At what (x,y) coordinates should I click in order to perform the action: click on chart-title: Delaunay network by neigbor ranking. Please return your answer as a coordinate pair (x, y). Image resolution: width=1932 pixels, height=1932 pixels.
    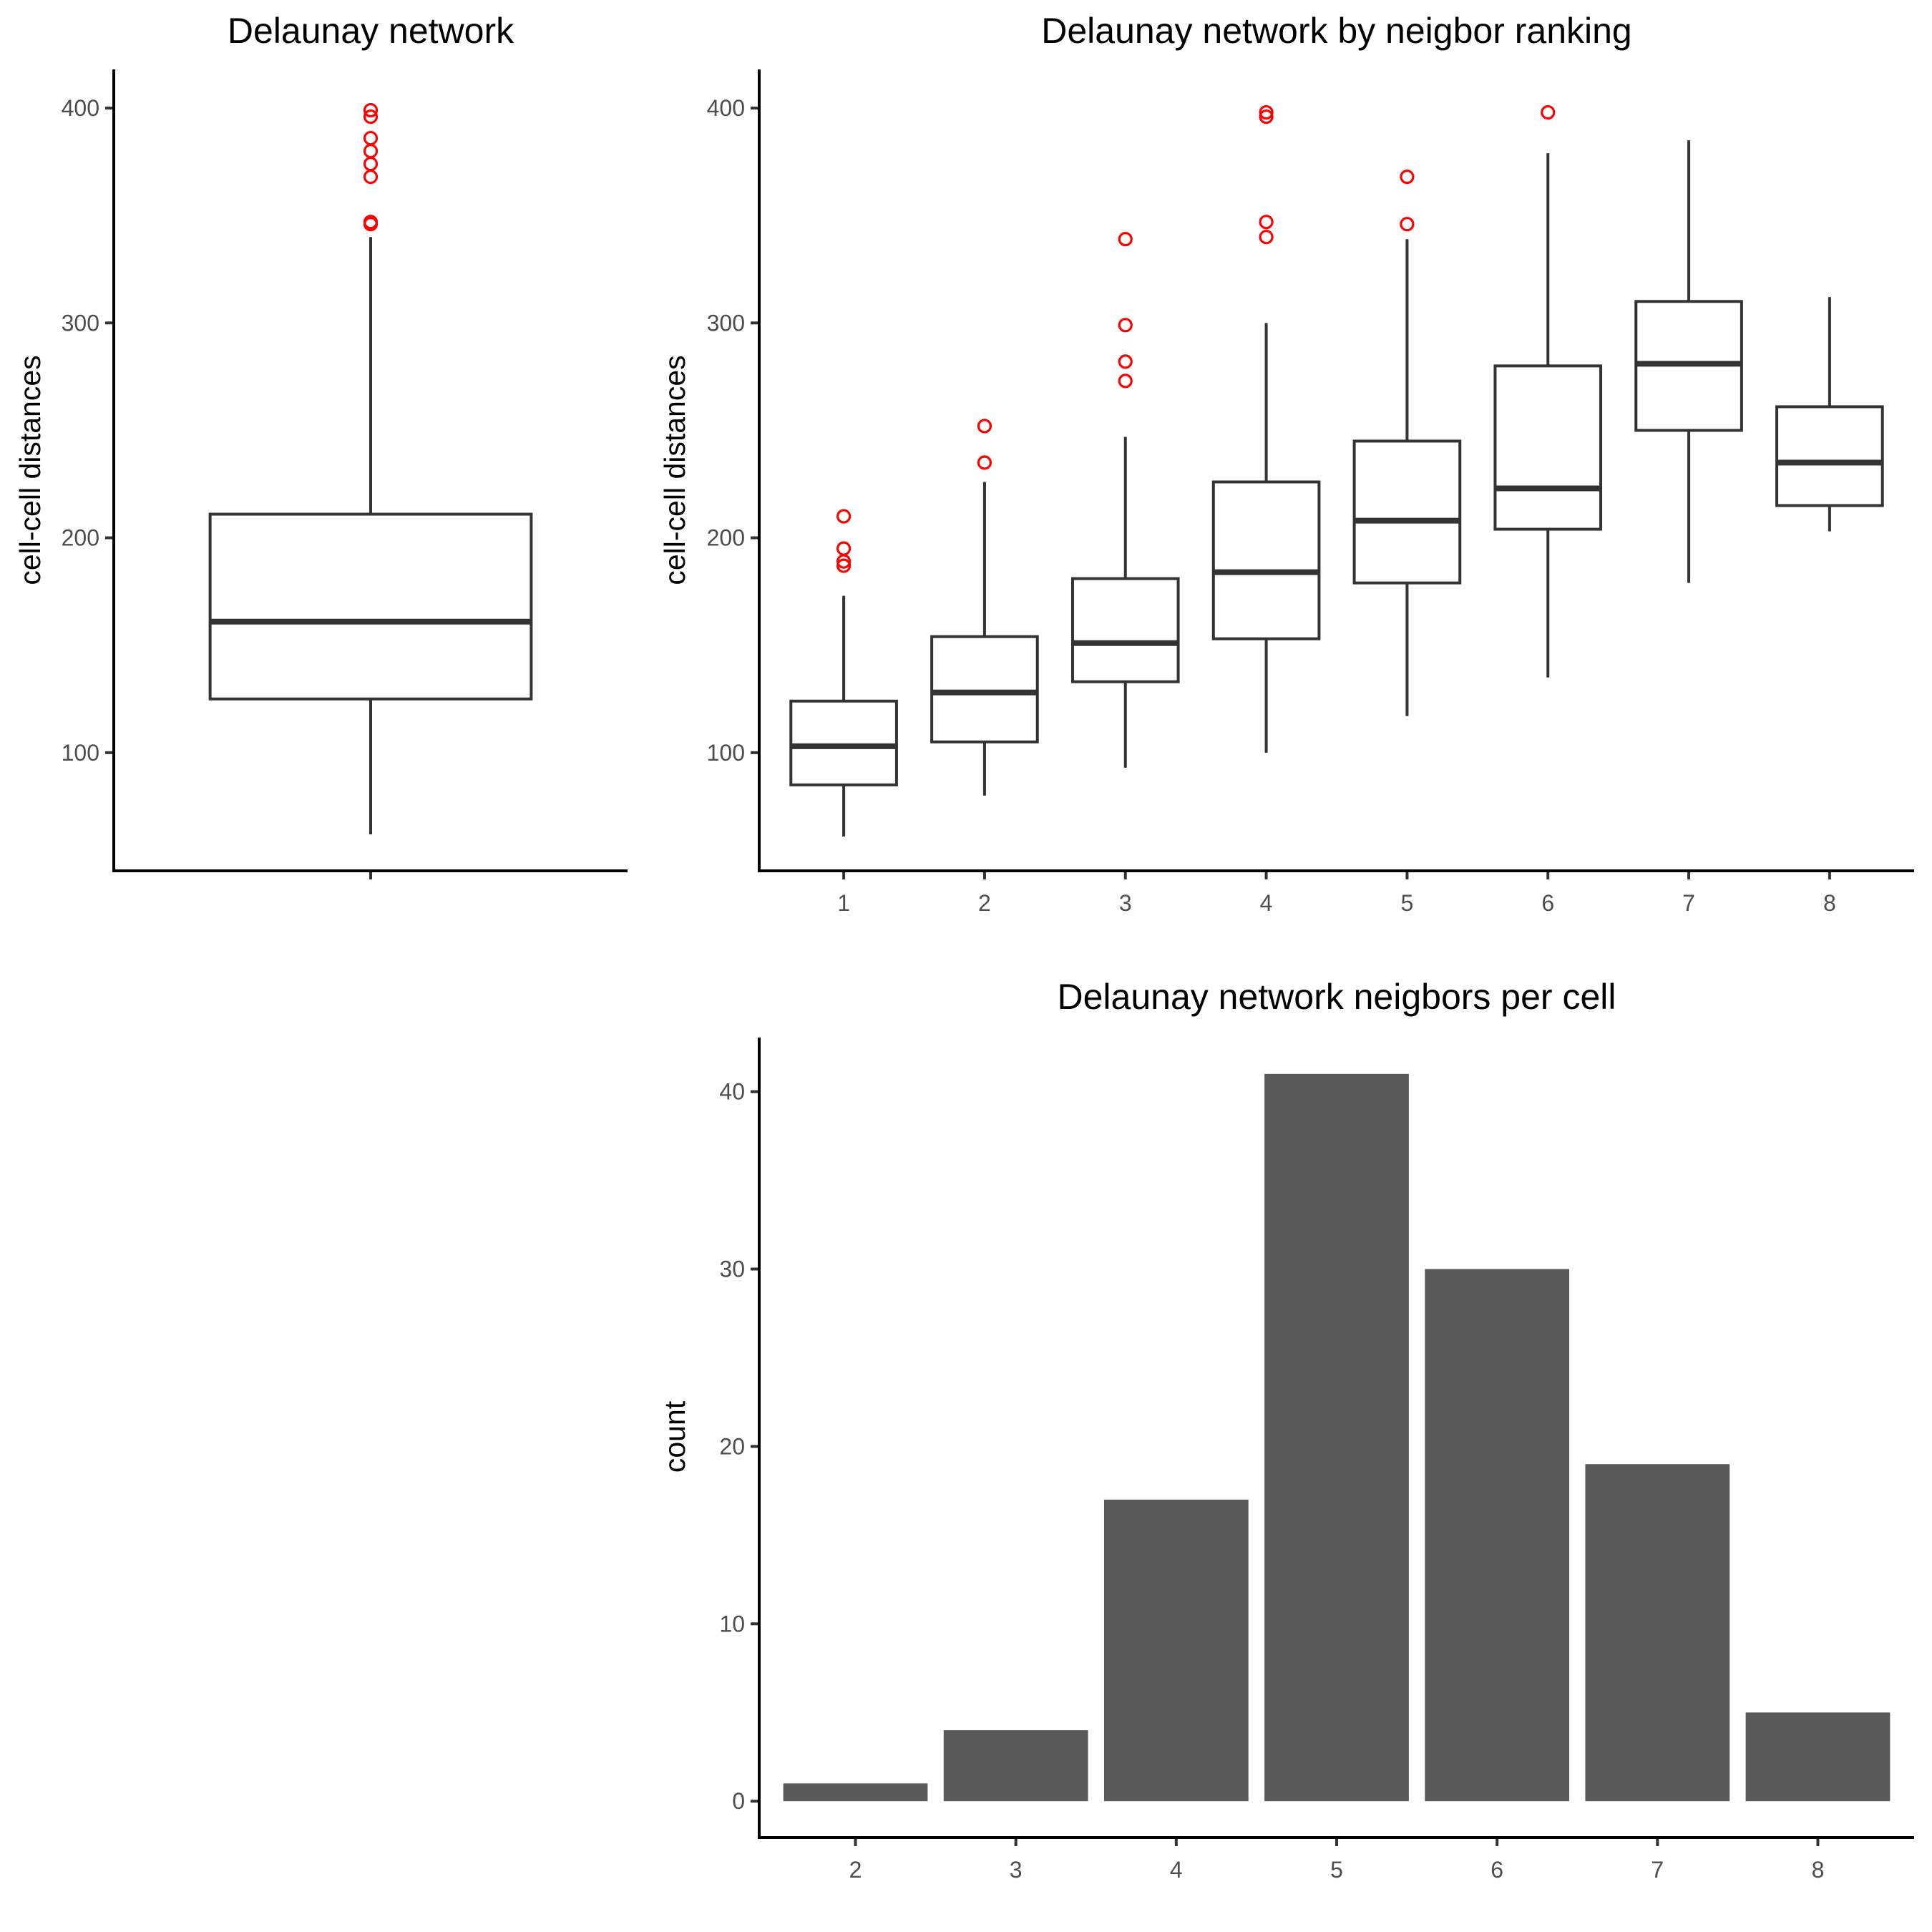
    Looking at the image, I should click on (1336, 31).